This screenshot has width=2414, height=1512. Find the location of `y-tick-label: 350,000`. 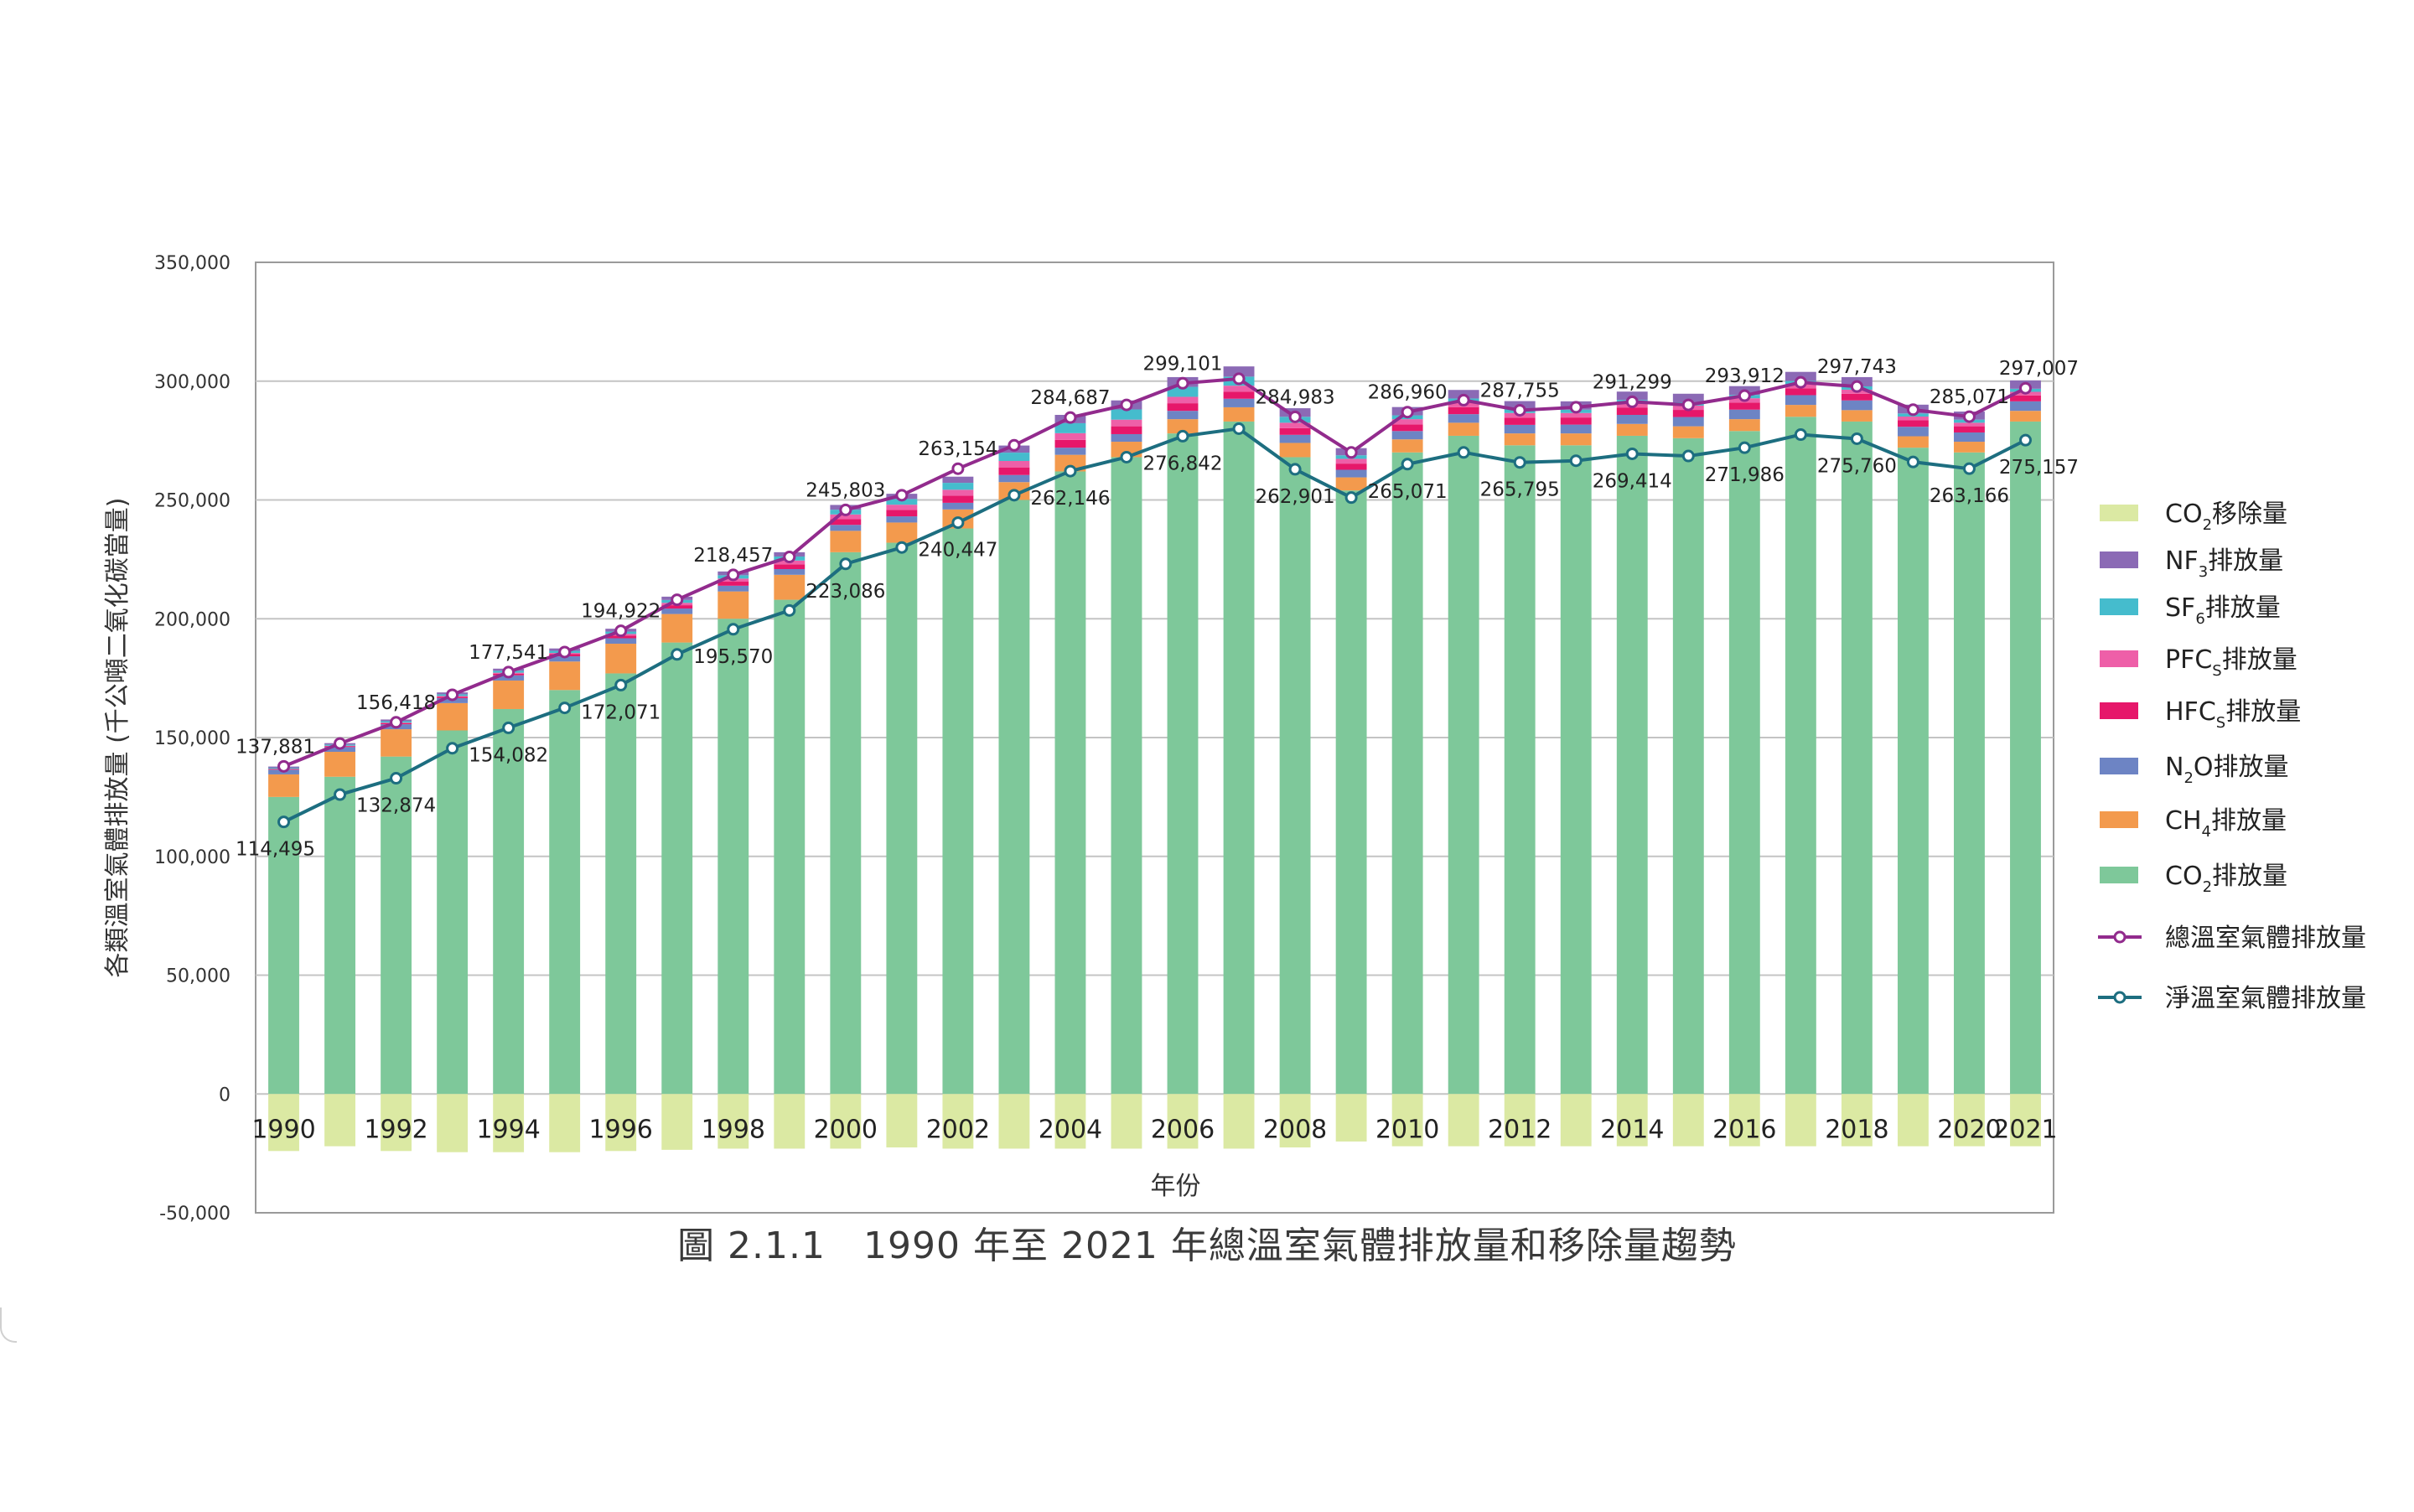

y-tick-label: 350,000 is located at coordinates (193, 263).